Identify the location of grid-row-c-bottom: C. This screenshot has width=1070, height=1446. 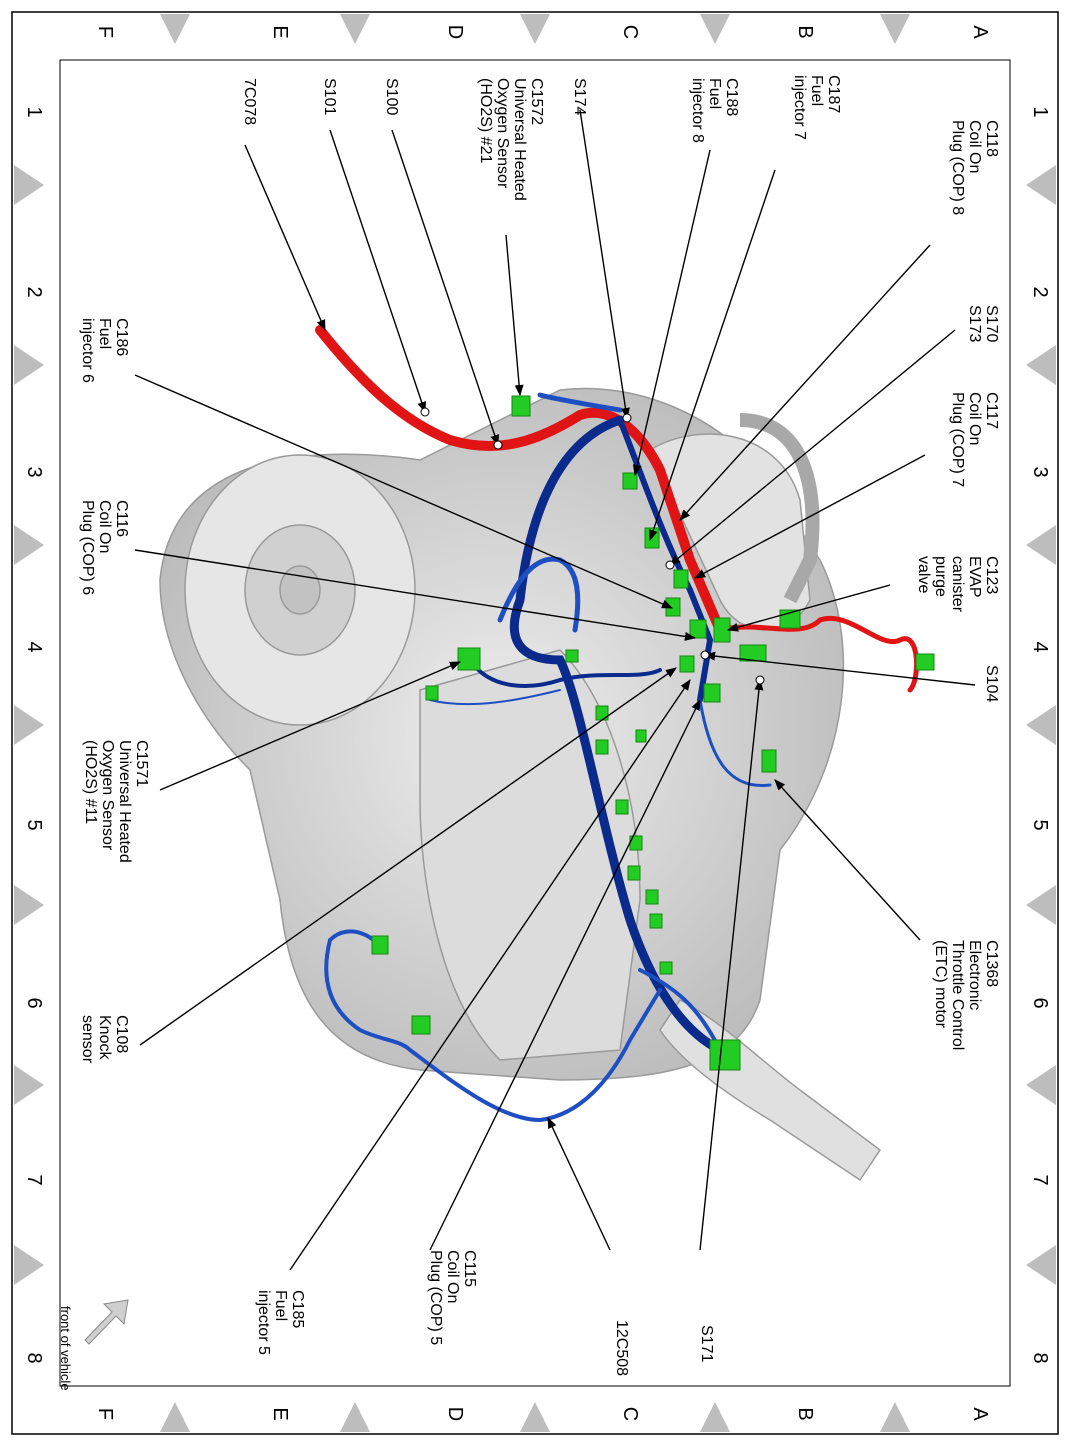
(630, 1414).